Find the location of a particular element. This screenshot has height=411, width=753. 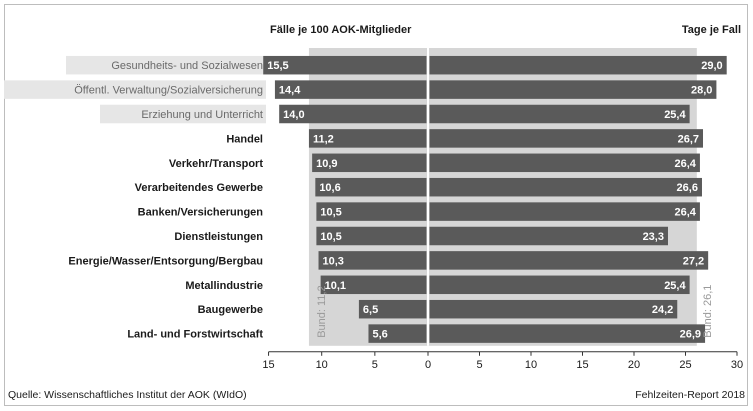

left-bar-value-label: 5,6 is located at coordinates (379, 335).